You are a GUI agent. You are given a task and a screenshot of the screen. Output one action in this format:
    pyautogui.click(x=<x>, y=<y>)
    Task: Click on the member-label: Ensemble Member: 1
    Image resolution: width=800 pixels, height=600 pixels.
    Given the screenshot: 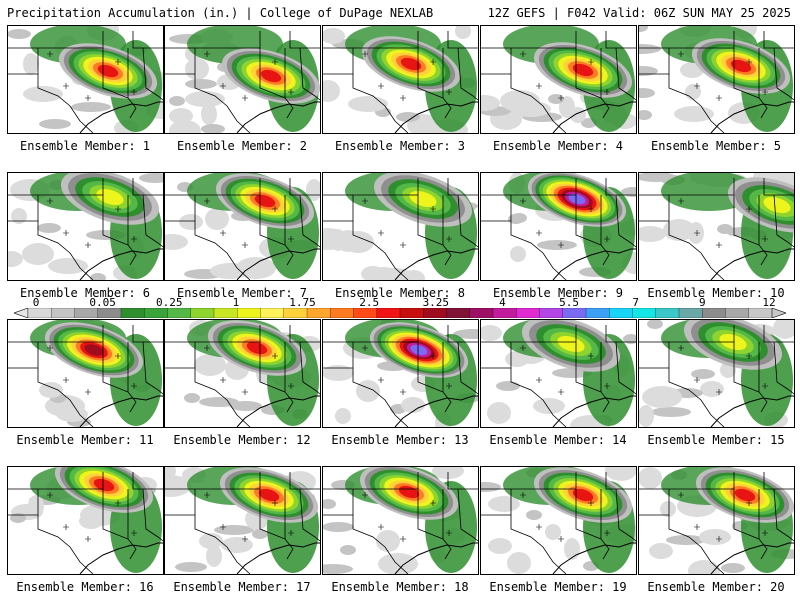 What is the action you would take?
    pyautogui.click(x=85, y=146)
    